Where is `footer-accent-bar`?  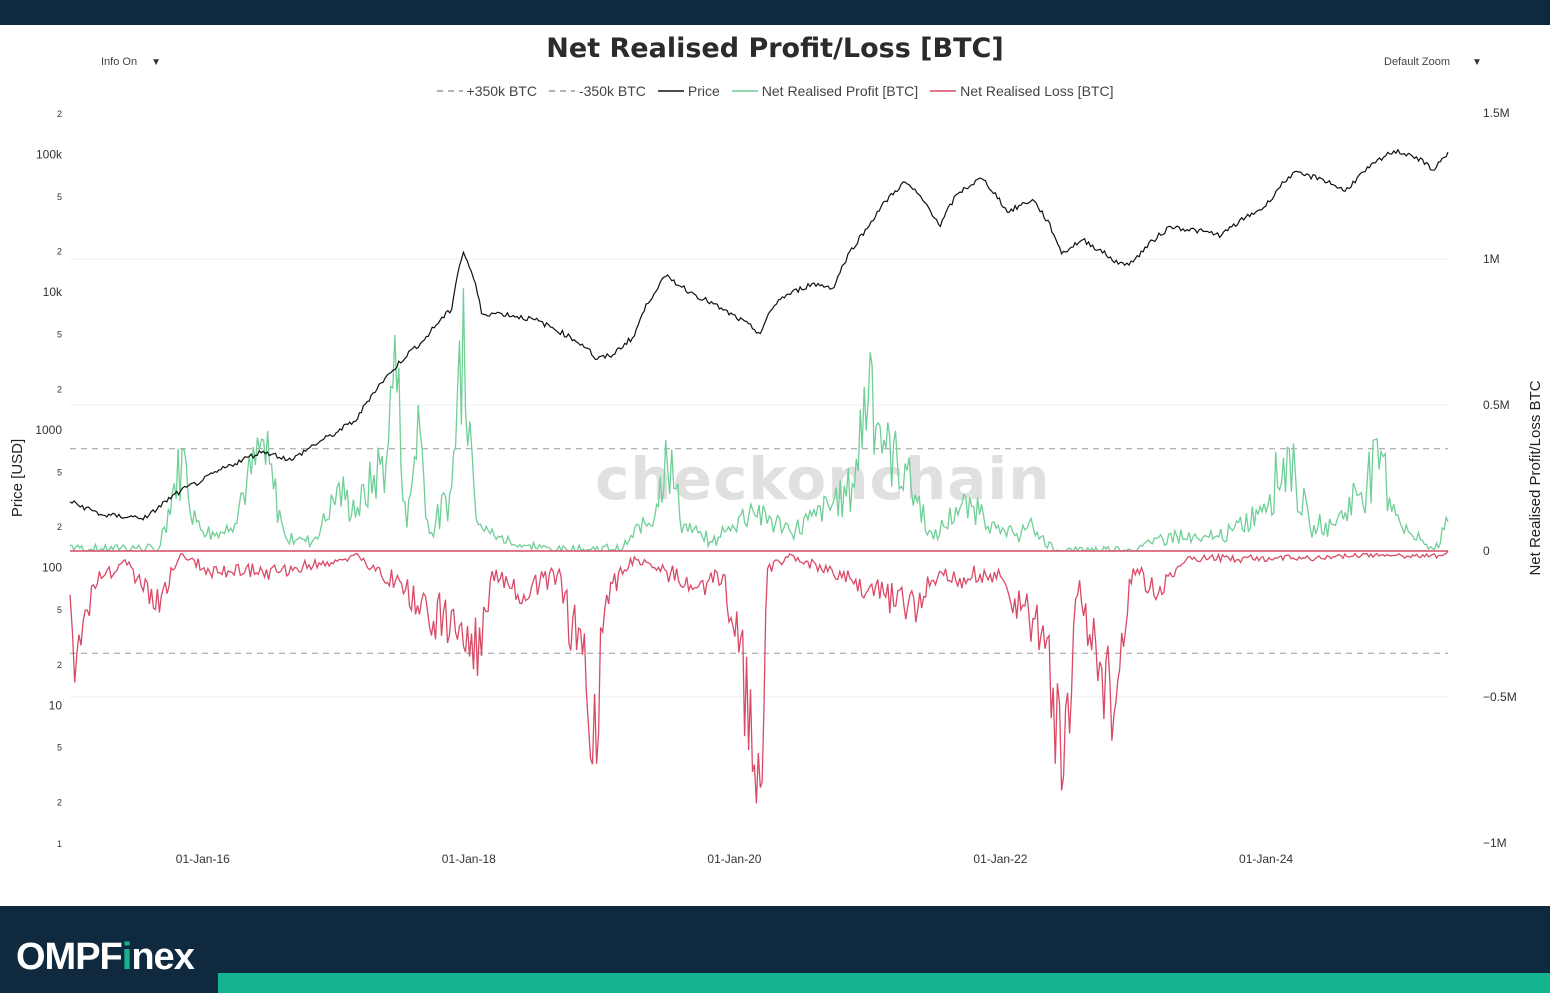 footer-accent-bar is located at coordinates (884, 983).